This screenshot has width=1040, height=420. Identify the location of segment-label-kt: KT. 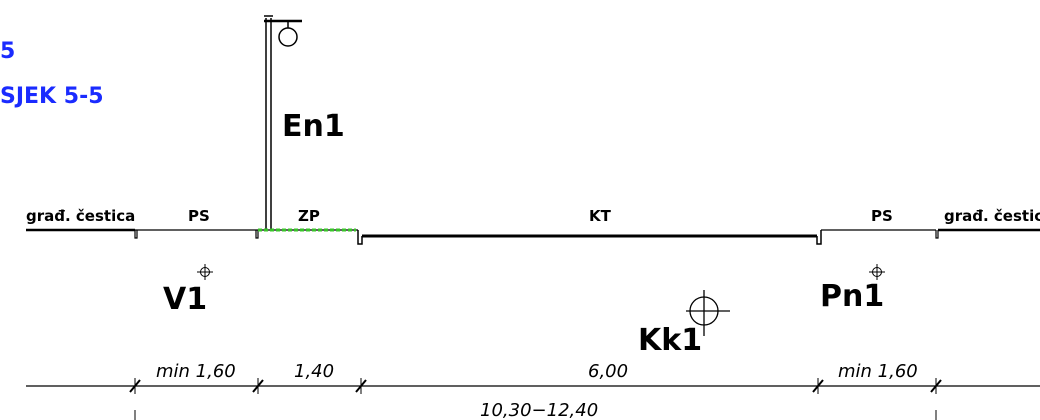
(600, 216).